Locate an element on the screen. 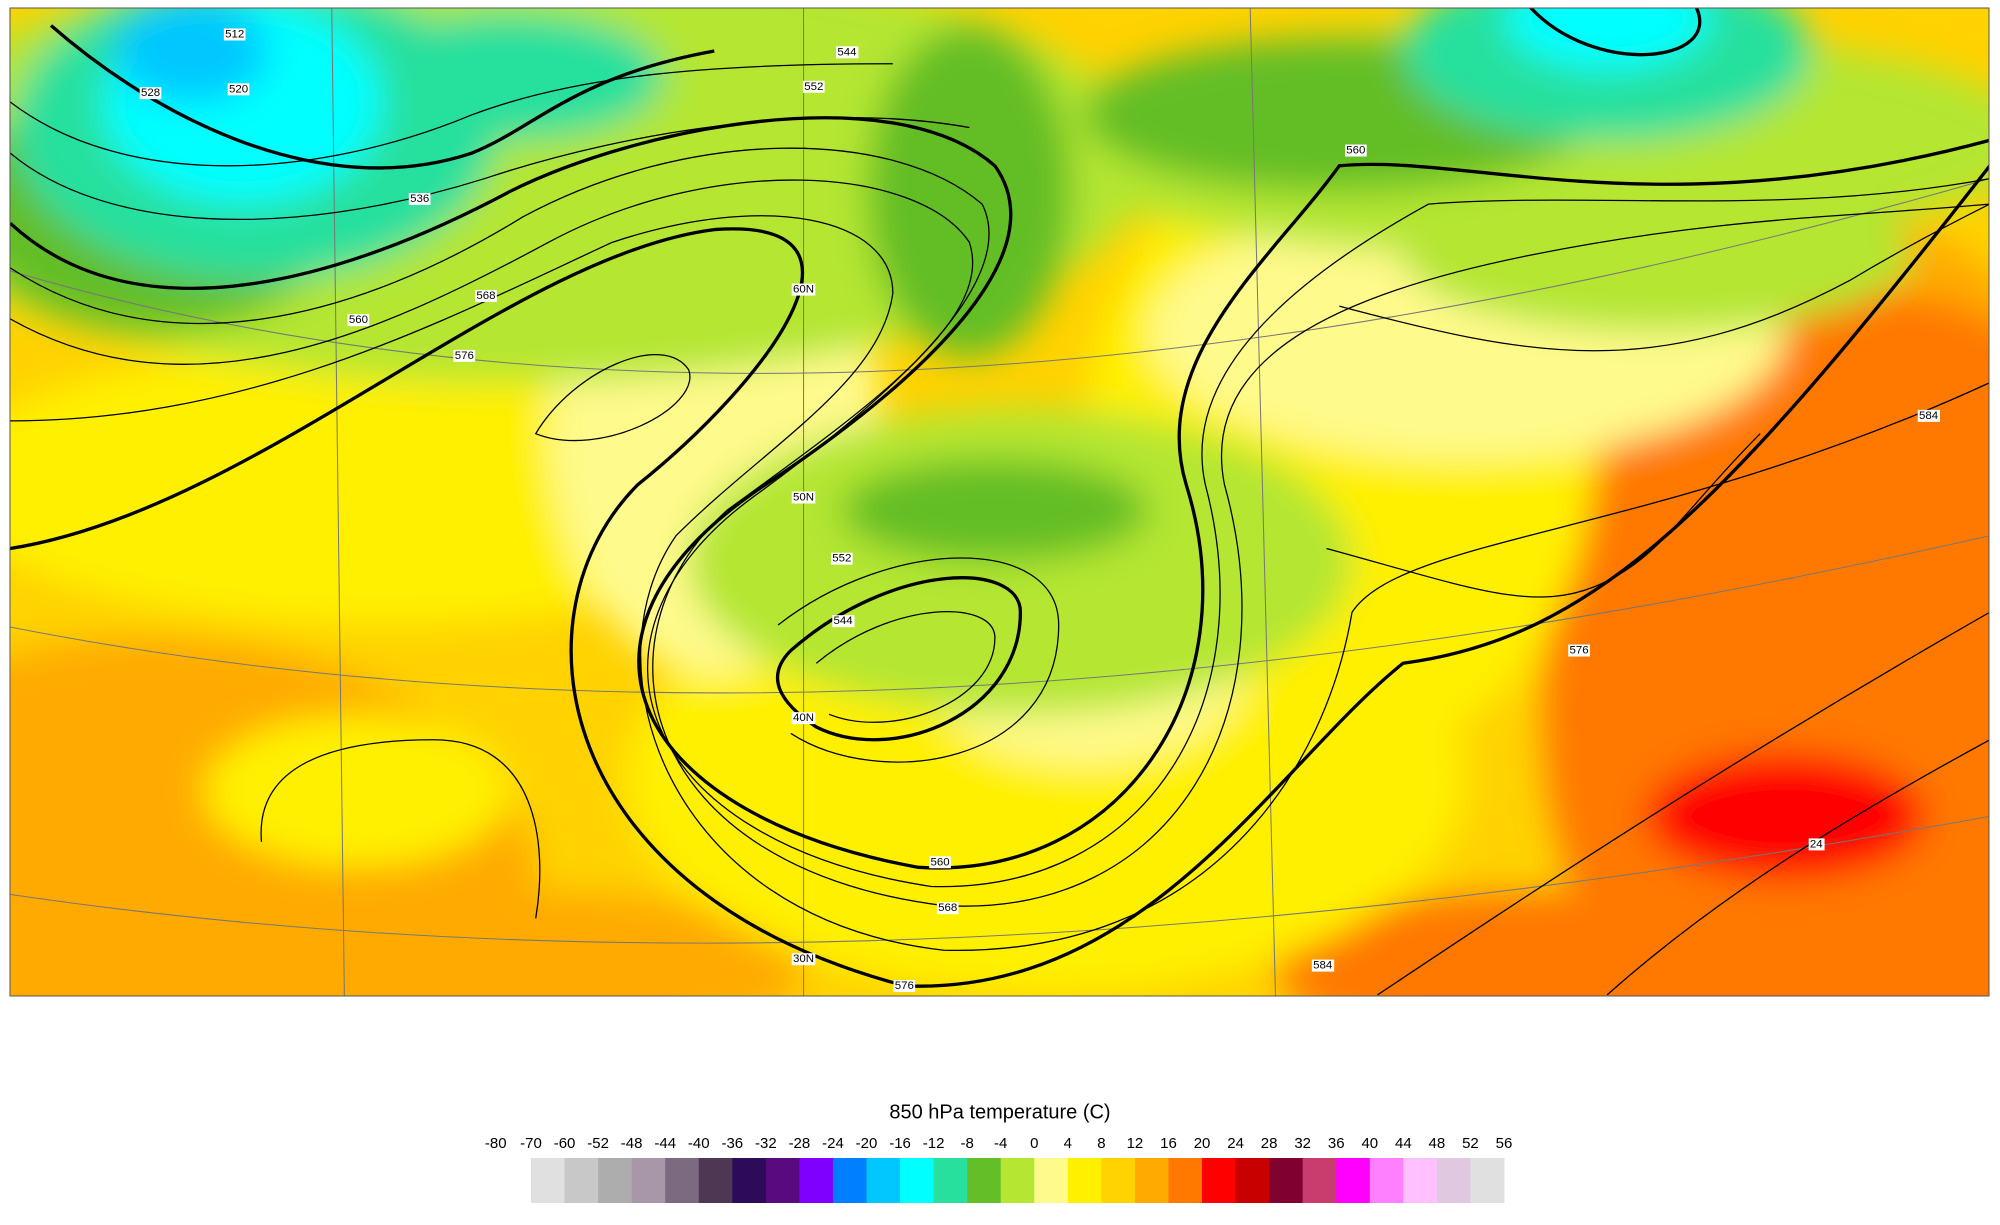 The image size is (2000, 1225). colorbar-tick-label: -36 is located at coordinates (732, 1143).